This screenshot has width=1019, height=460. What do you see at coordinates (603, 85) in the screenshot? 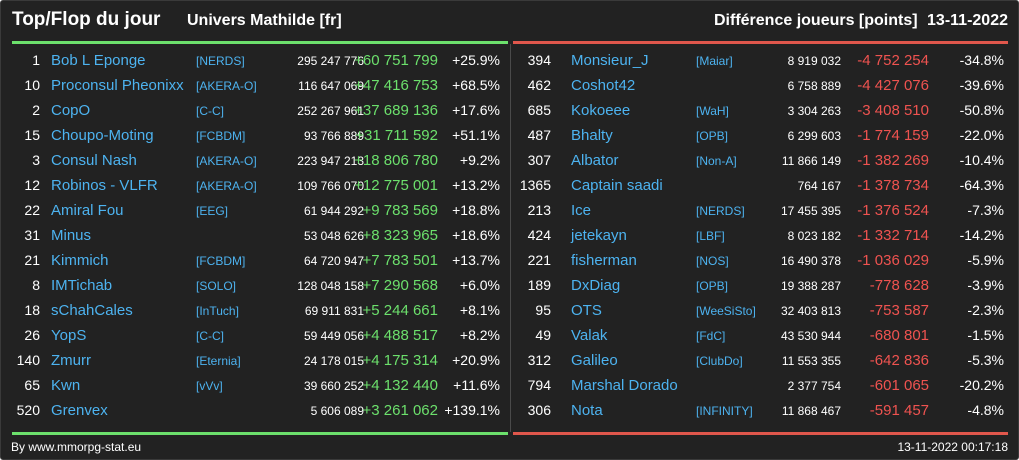
I see `player-name-link: Coshot42` at bounding box center [603, 85].